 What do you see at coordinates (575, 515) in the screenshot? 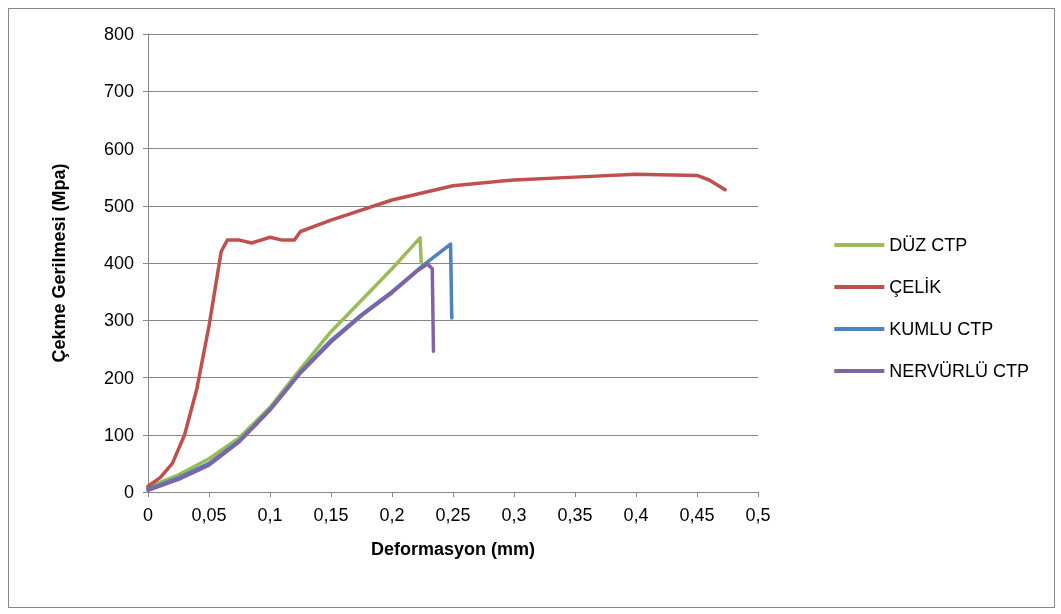
I see `x-tick-label: 0,35` at bounding box center [575, 515].